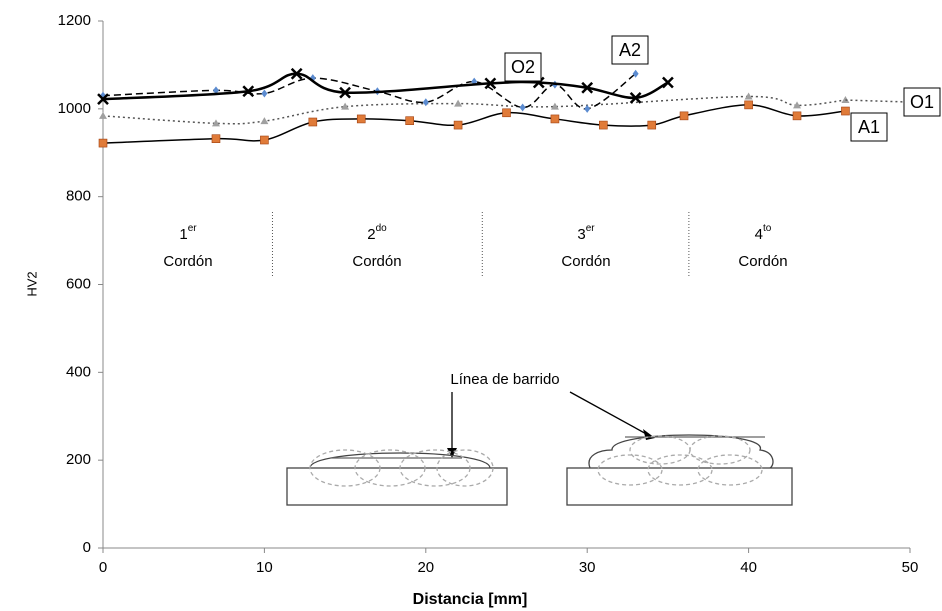  Describe the element at coordinates (31, 283) in the screenshot. I see `y-axis-label: HV2` at that location.